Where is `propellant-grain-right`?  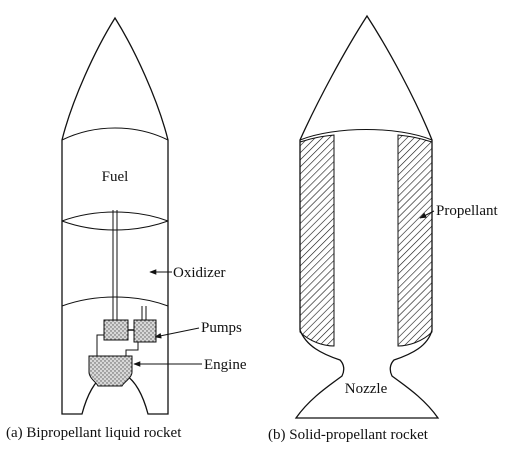 propellant-grain-right is located at coordinates (415, 240).